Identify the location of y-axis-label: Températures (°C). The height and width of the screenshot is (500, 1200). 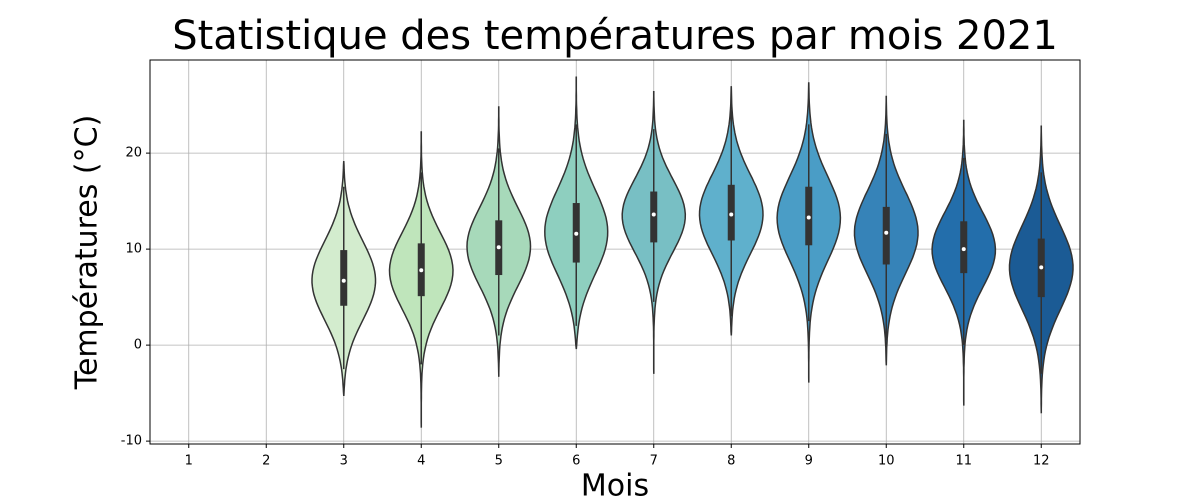
(87, 253).